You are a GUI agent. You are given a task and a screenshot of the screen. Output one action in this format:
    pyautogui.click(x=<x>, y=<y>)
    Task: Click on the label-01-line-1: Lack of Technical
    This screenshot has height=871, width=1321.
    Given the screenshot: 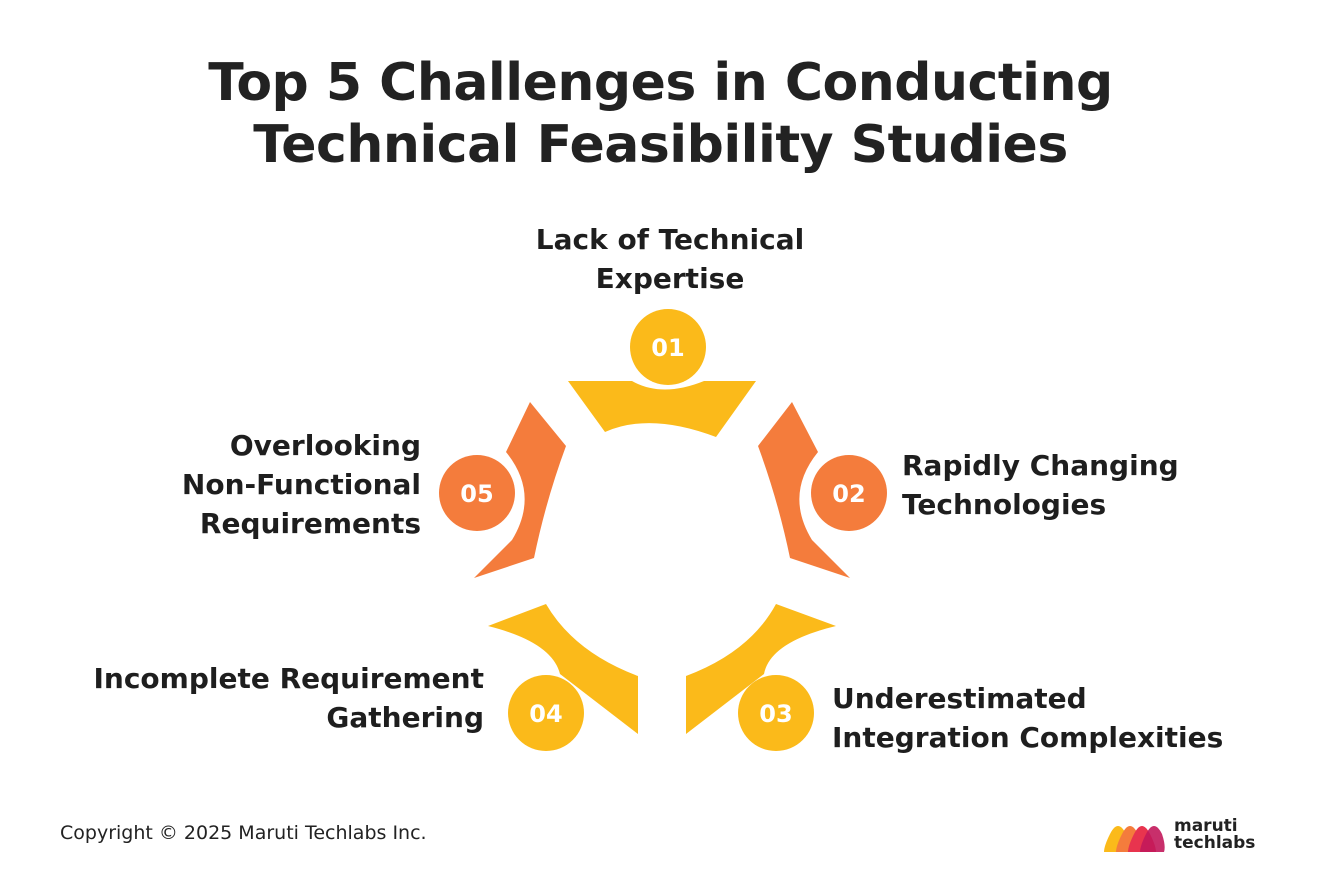 What is the action you would take?
    pyautogui.click(x=670, y=239)
    